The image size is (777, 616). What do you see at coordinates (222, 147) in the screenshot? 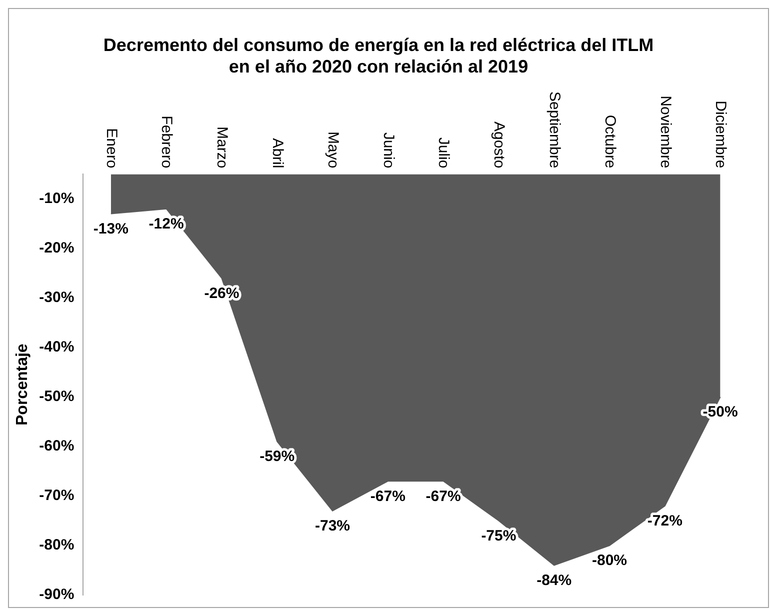
I see `x-tick-label: Marzo` at bounding box center [222, 147].